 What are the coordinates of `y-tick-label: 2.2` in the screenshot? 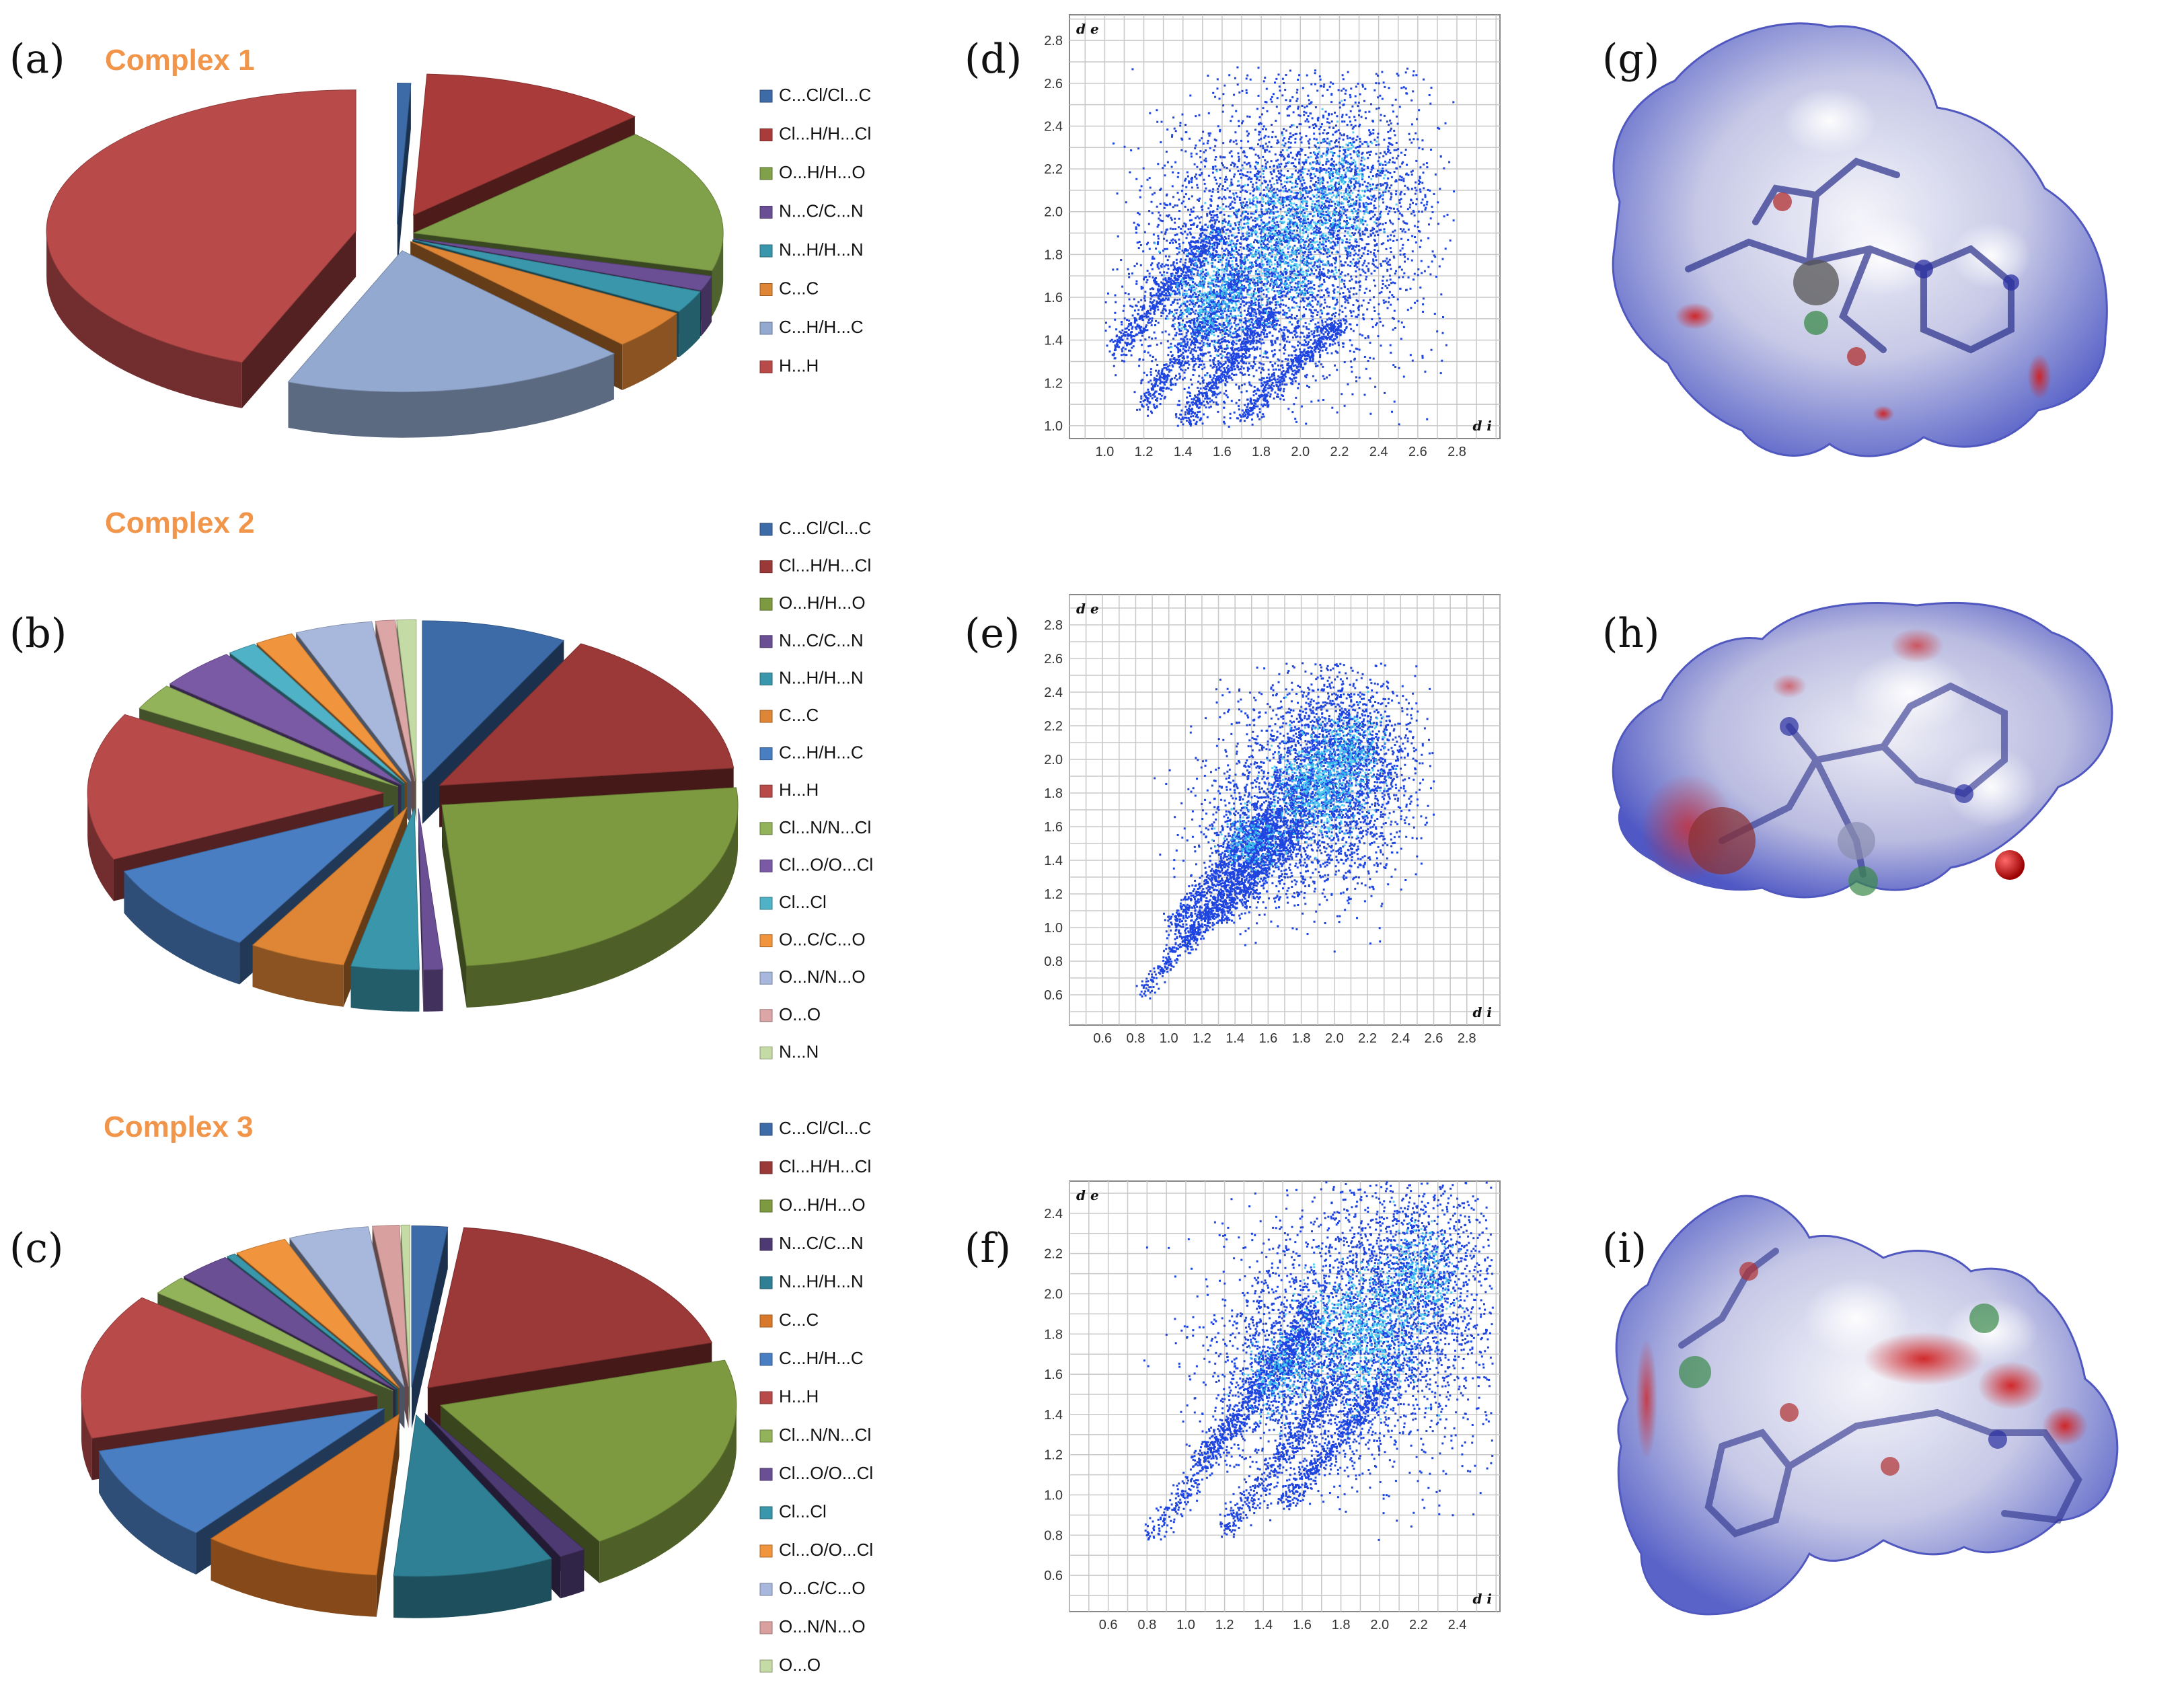 It's located at (1053, 1254).